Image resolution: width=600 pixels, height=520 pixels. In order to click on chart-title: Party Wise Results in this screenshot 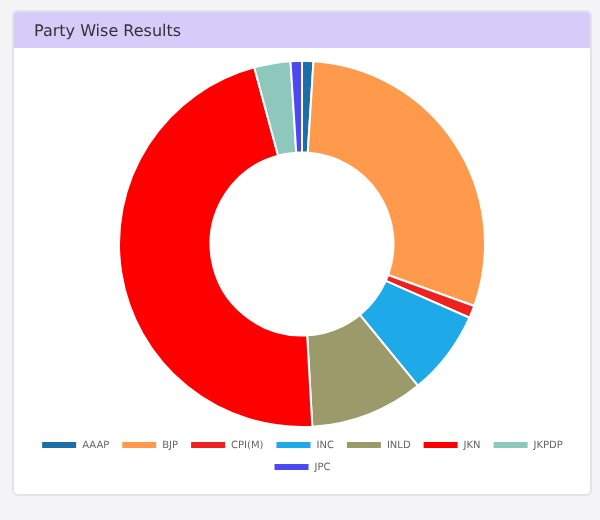, I will do `click(302, 30)`.